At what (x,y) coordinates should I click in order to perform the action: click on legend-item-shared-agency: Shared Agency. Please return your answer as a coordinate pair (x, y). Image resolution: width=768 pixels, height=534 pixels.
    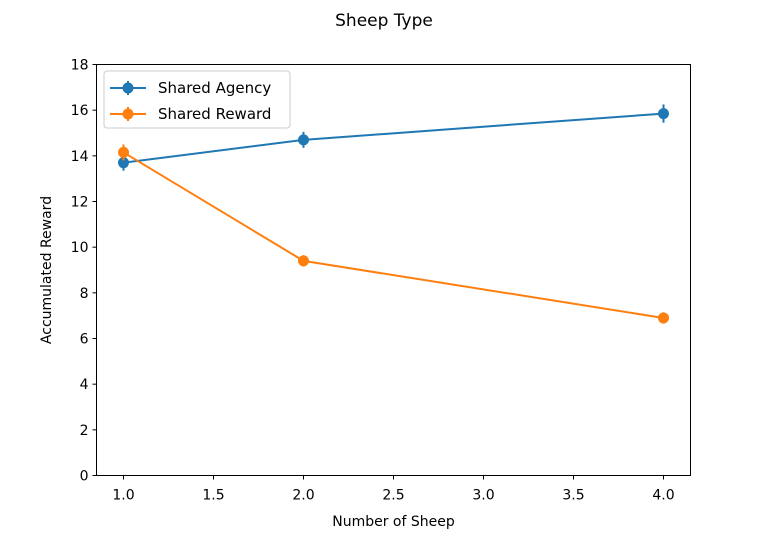
    Looking at the image, I should click on (190, 88).